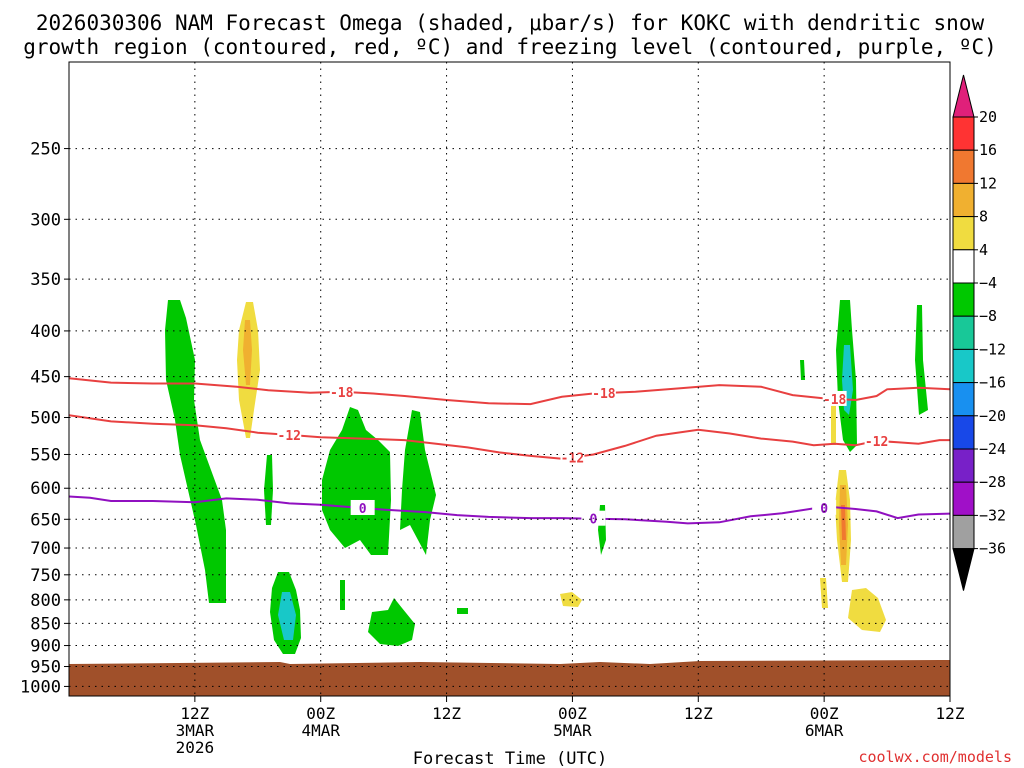 This screenshot has height=768, width=1024. Describe the element at coordinates (45, 455) in the screenshot. I see `y-tick-label: 550` at that location.